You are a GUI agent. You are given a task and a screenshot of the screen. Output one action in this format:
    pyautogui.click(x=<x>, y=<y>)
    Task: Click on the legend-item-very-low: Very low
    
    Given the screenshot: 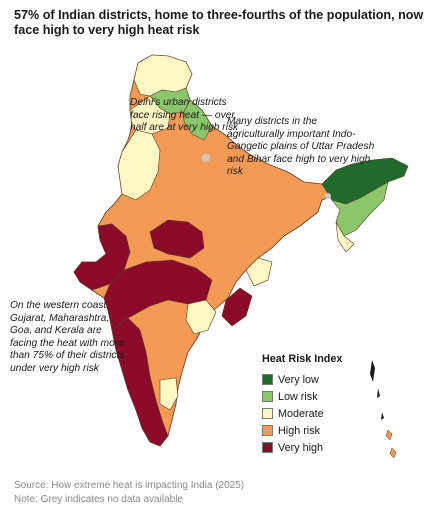 What is the action you would take?
    pyautogui.click(x=302, y=379)
    